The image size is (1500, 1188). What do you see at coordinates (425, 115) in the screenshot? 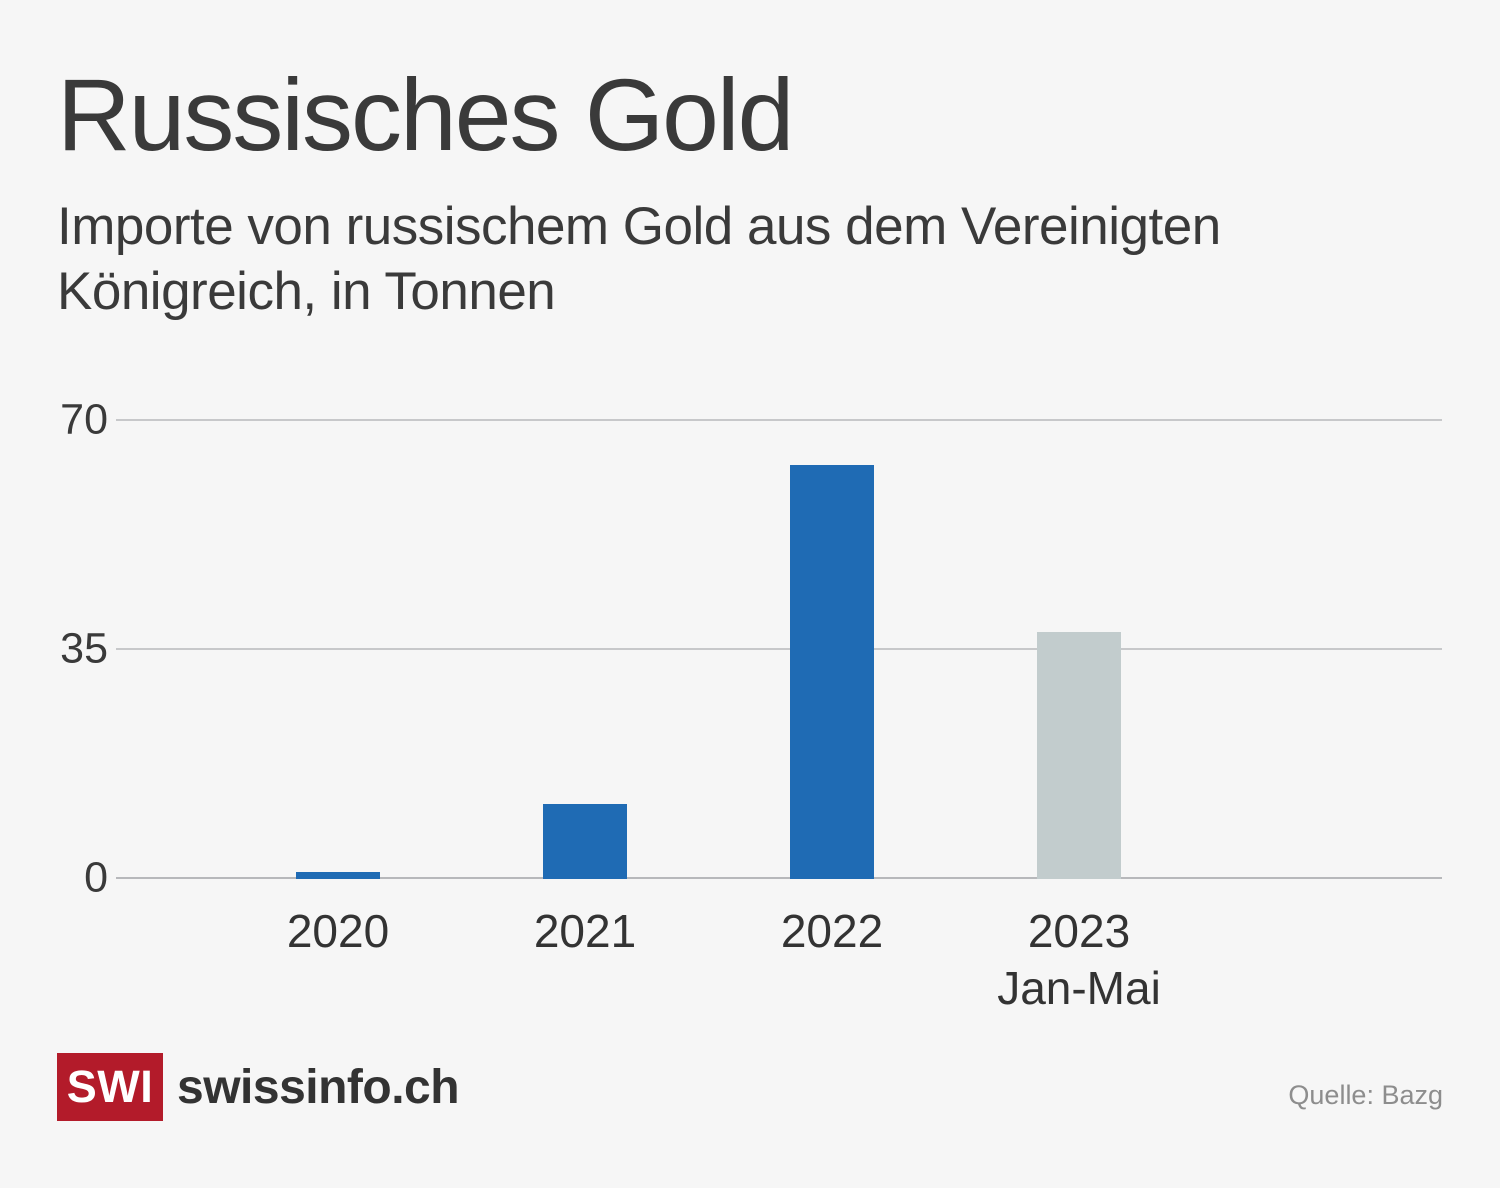
I see `chart-title: Russisches Gold` at bounding box center [425, 115].